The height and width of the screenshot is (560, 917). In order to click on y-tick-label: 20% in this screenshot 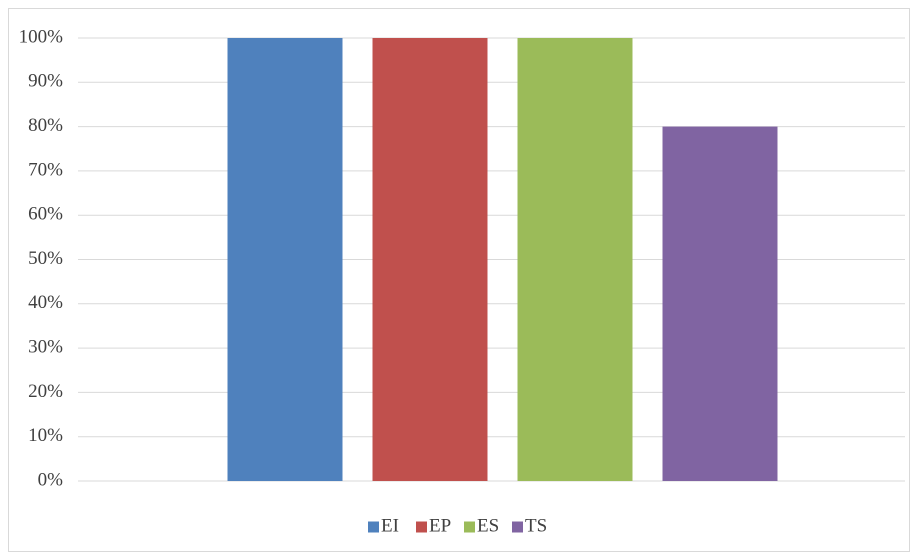, I will do `click(45, 391)`.